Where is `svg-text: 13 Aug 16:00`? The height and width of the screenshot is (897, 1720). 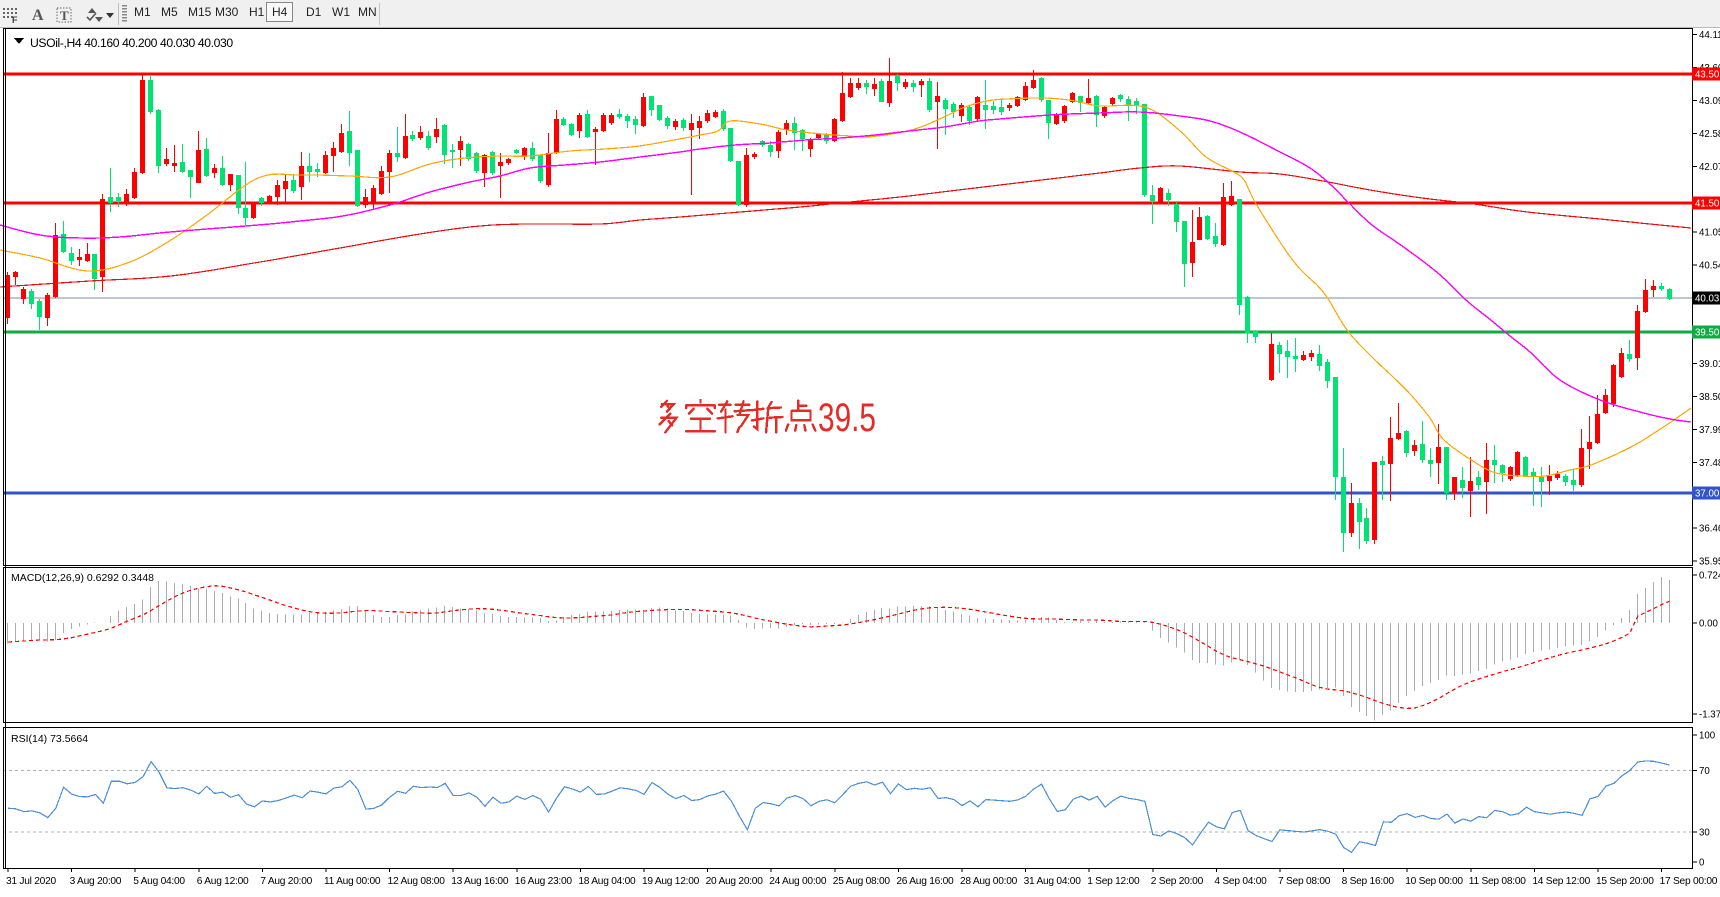 svg-text: 13 Aug 16:00 is located at coordinates (480, 881).